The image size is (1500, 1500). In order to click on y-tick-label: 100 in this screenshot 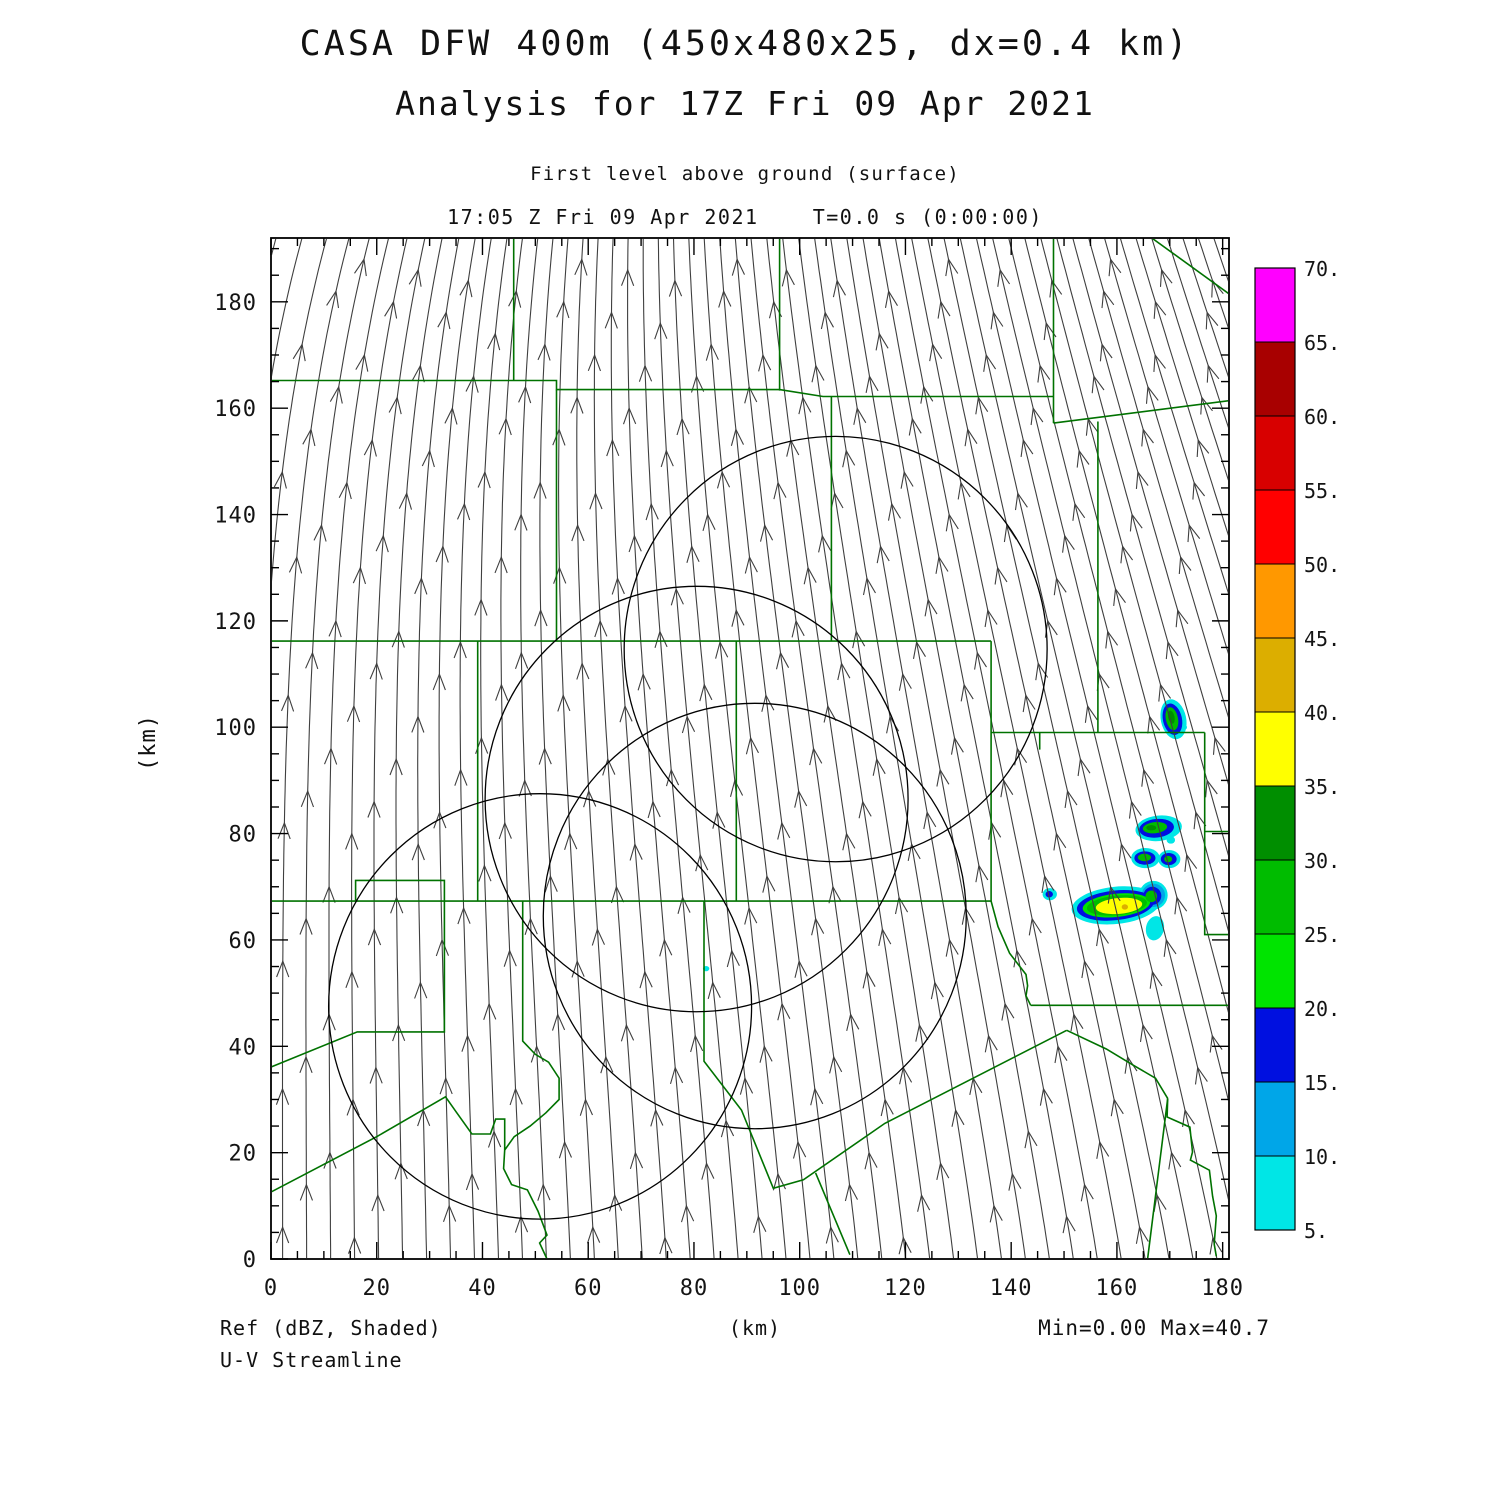, I will do `click(235, 728)`.